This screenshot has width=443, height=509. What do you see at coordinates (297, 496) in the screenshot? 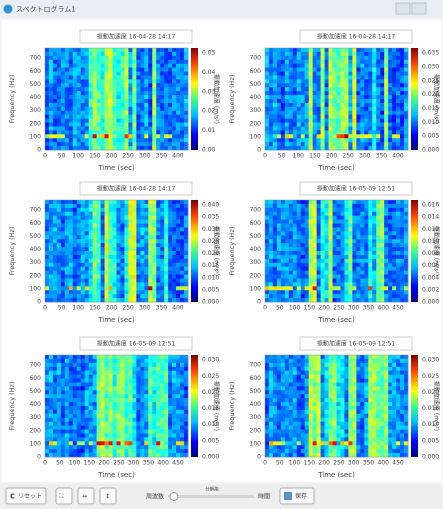
I see `save-button: 保存` at bounding box center [297, 496].